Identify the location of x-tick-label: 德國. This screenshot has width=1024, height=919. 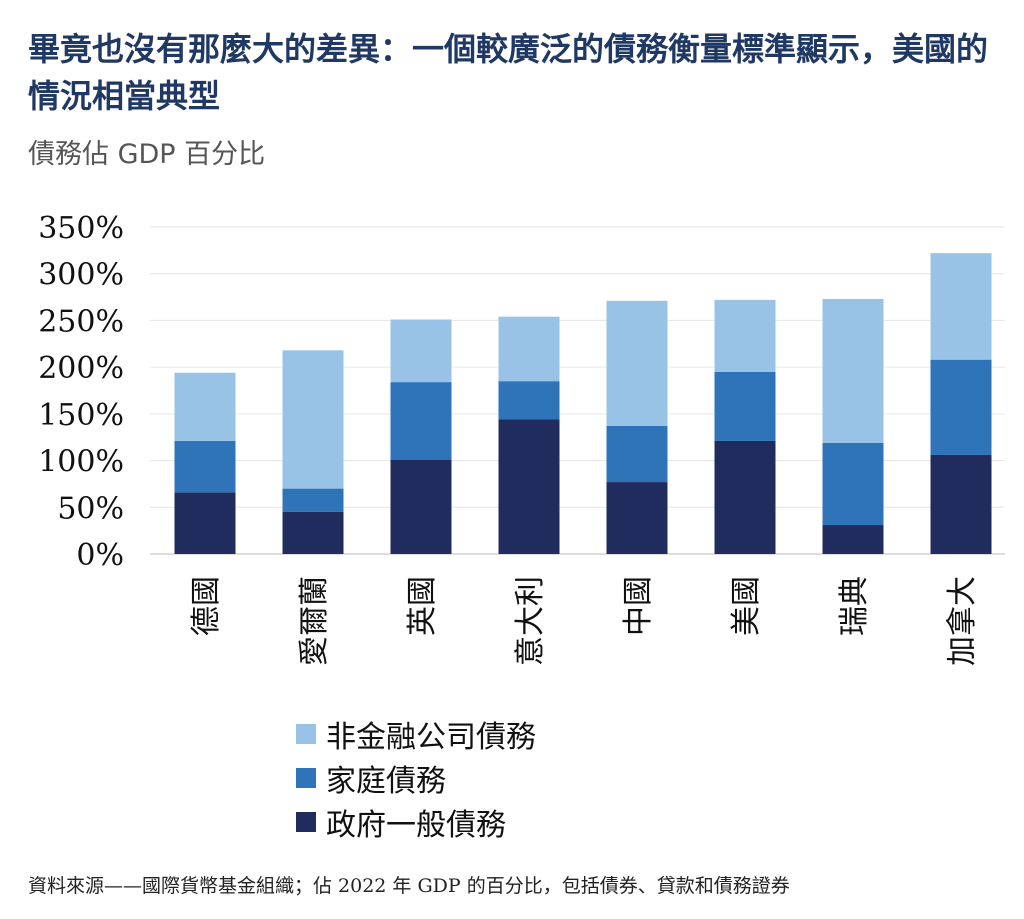
(206, 606).